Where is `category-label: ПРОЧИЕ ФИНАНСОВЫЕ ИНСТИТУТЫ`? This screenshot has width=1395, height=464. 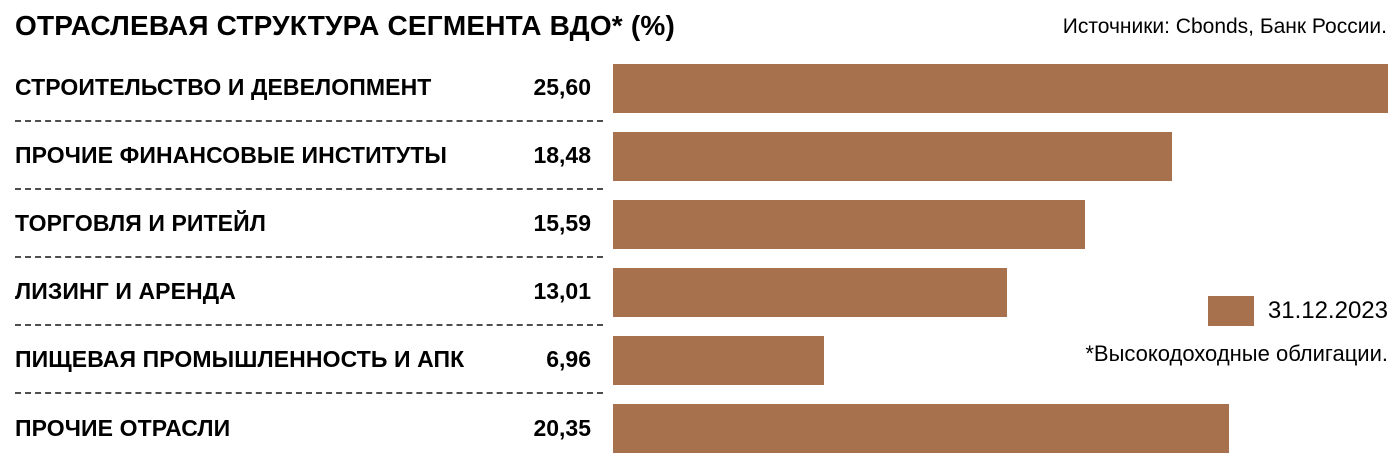 category-label: ПРОЧИЕ ФИНАНСОВЫЕ ИНСТИТУТЫ is located at coordinates (231, 154).